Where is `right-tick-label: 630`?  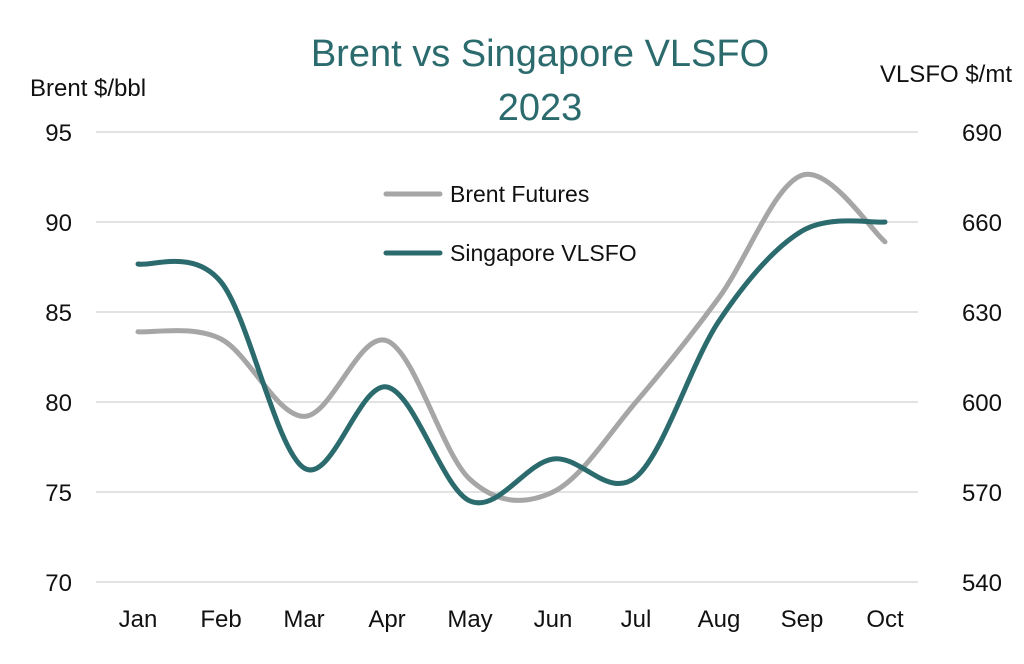 right-tick-label: 630 is located at coordinates (982, 313).